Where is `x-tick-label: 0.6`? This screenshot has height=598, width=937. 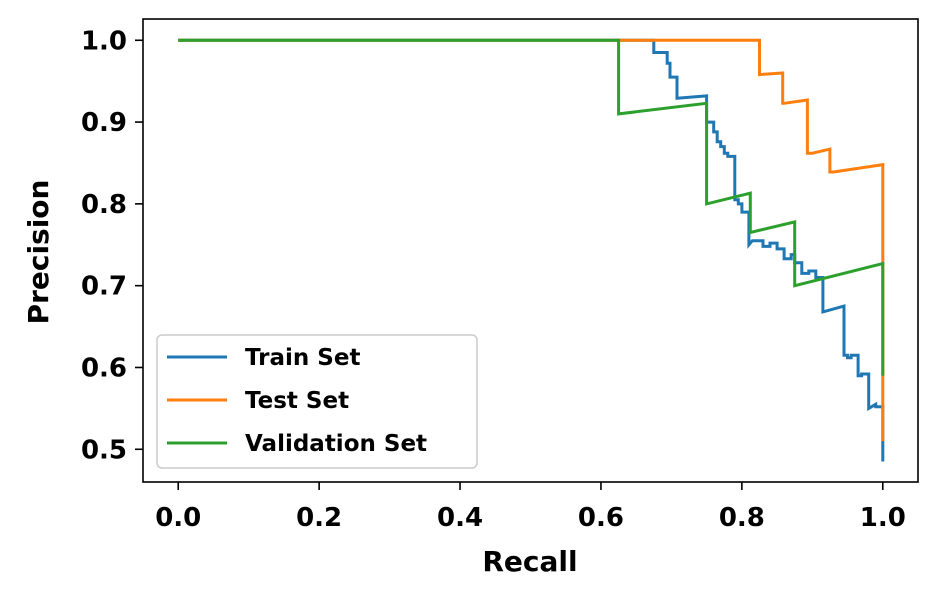
x-tick-label: 0.6 is located at coordinates (601, 518).